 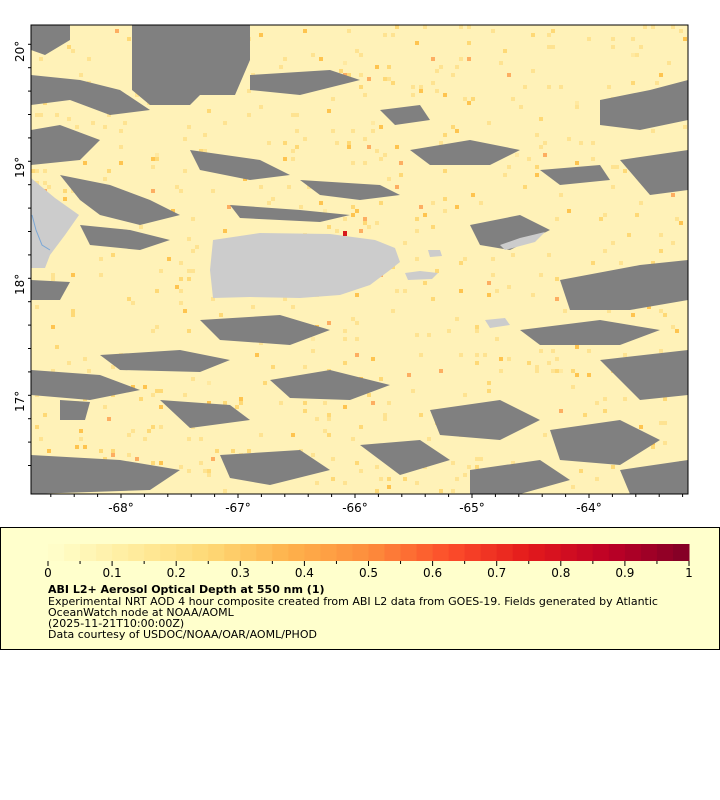 I want to click on colorbar-tick-label: 0.2, so click(x=176, y=573).